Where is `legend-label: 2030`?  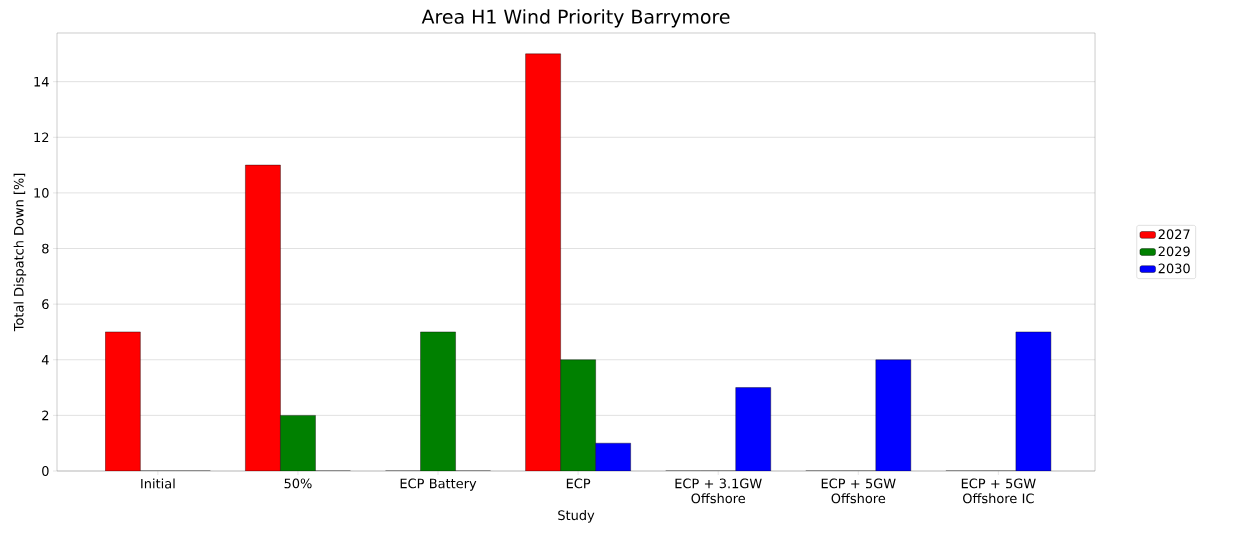
legend-label: 2030 is located at coordinates (1174, 268).